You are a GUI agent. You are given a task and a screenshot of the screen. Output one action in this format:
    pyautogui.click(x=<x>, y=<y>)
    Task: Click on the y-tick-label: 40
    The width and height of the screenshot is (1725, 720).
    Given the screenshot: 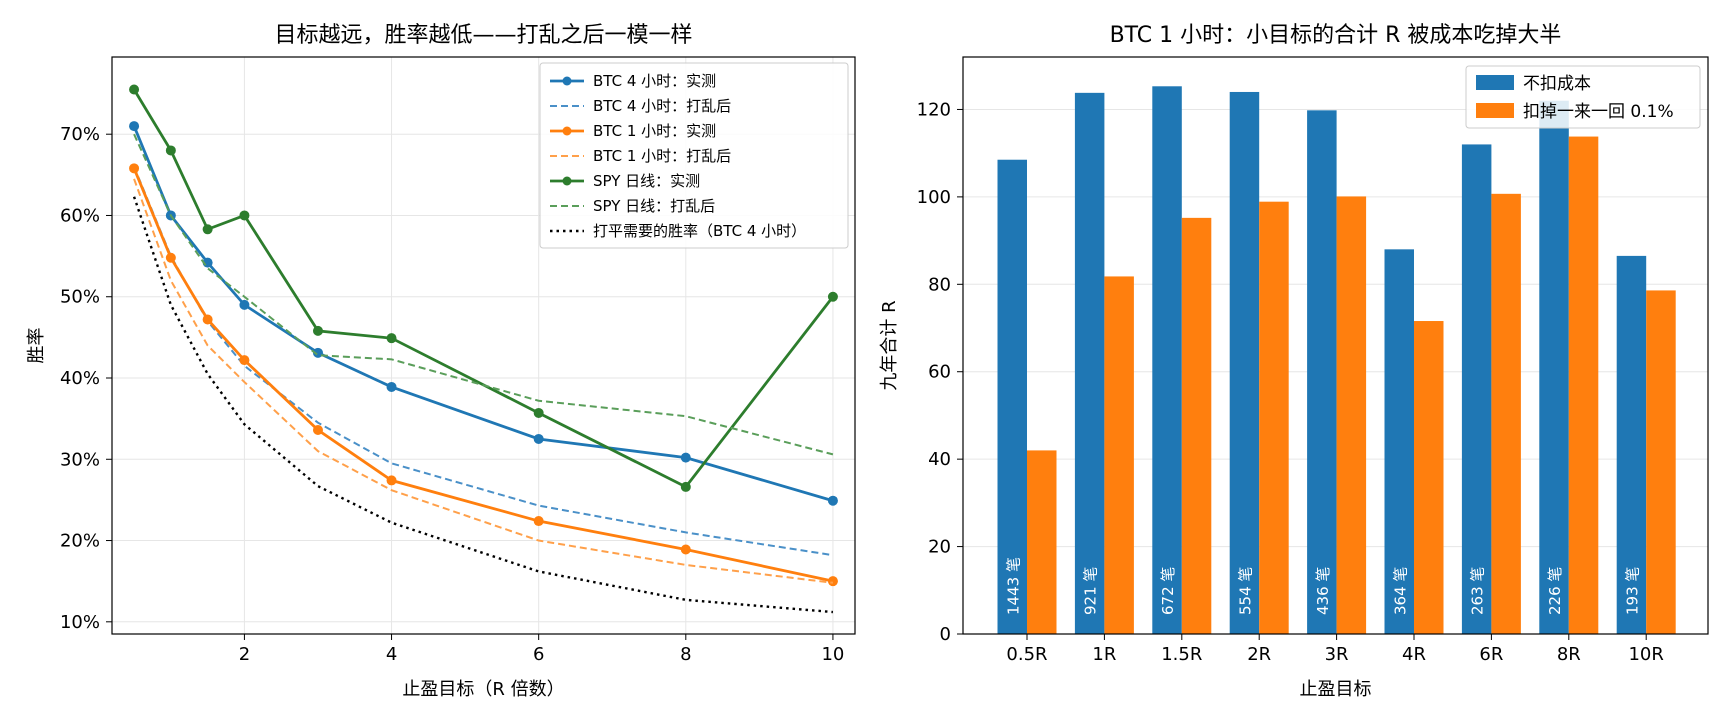 What is the action you would take?
    pyautogui.click(x=939, y=459)
    